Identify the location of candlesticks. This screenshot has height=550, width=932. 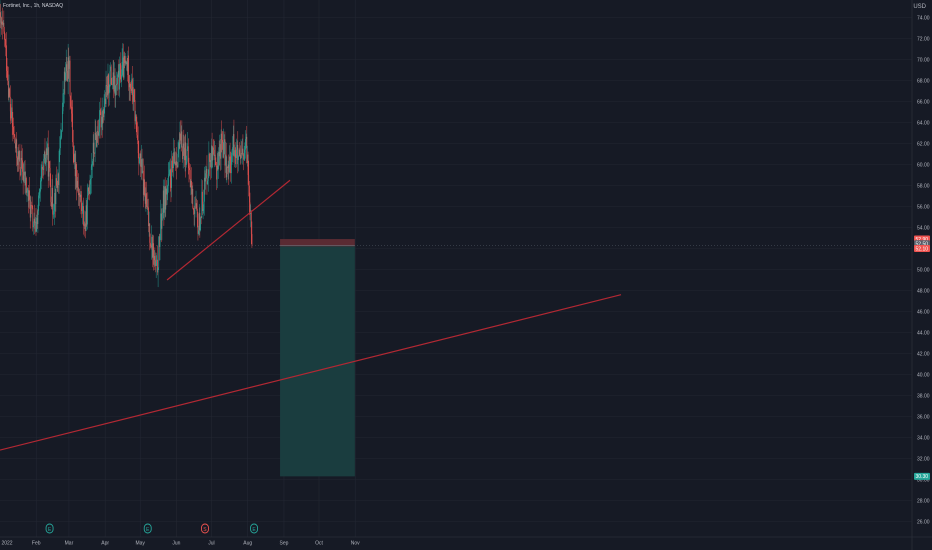
(126, 144).